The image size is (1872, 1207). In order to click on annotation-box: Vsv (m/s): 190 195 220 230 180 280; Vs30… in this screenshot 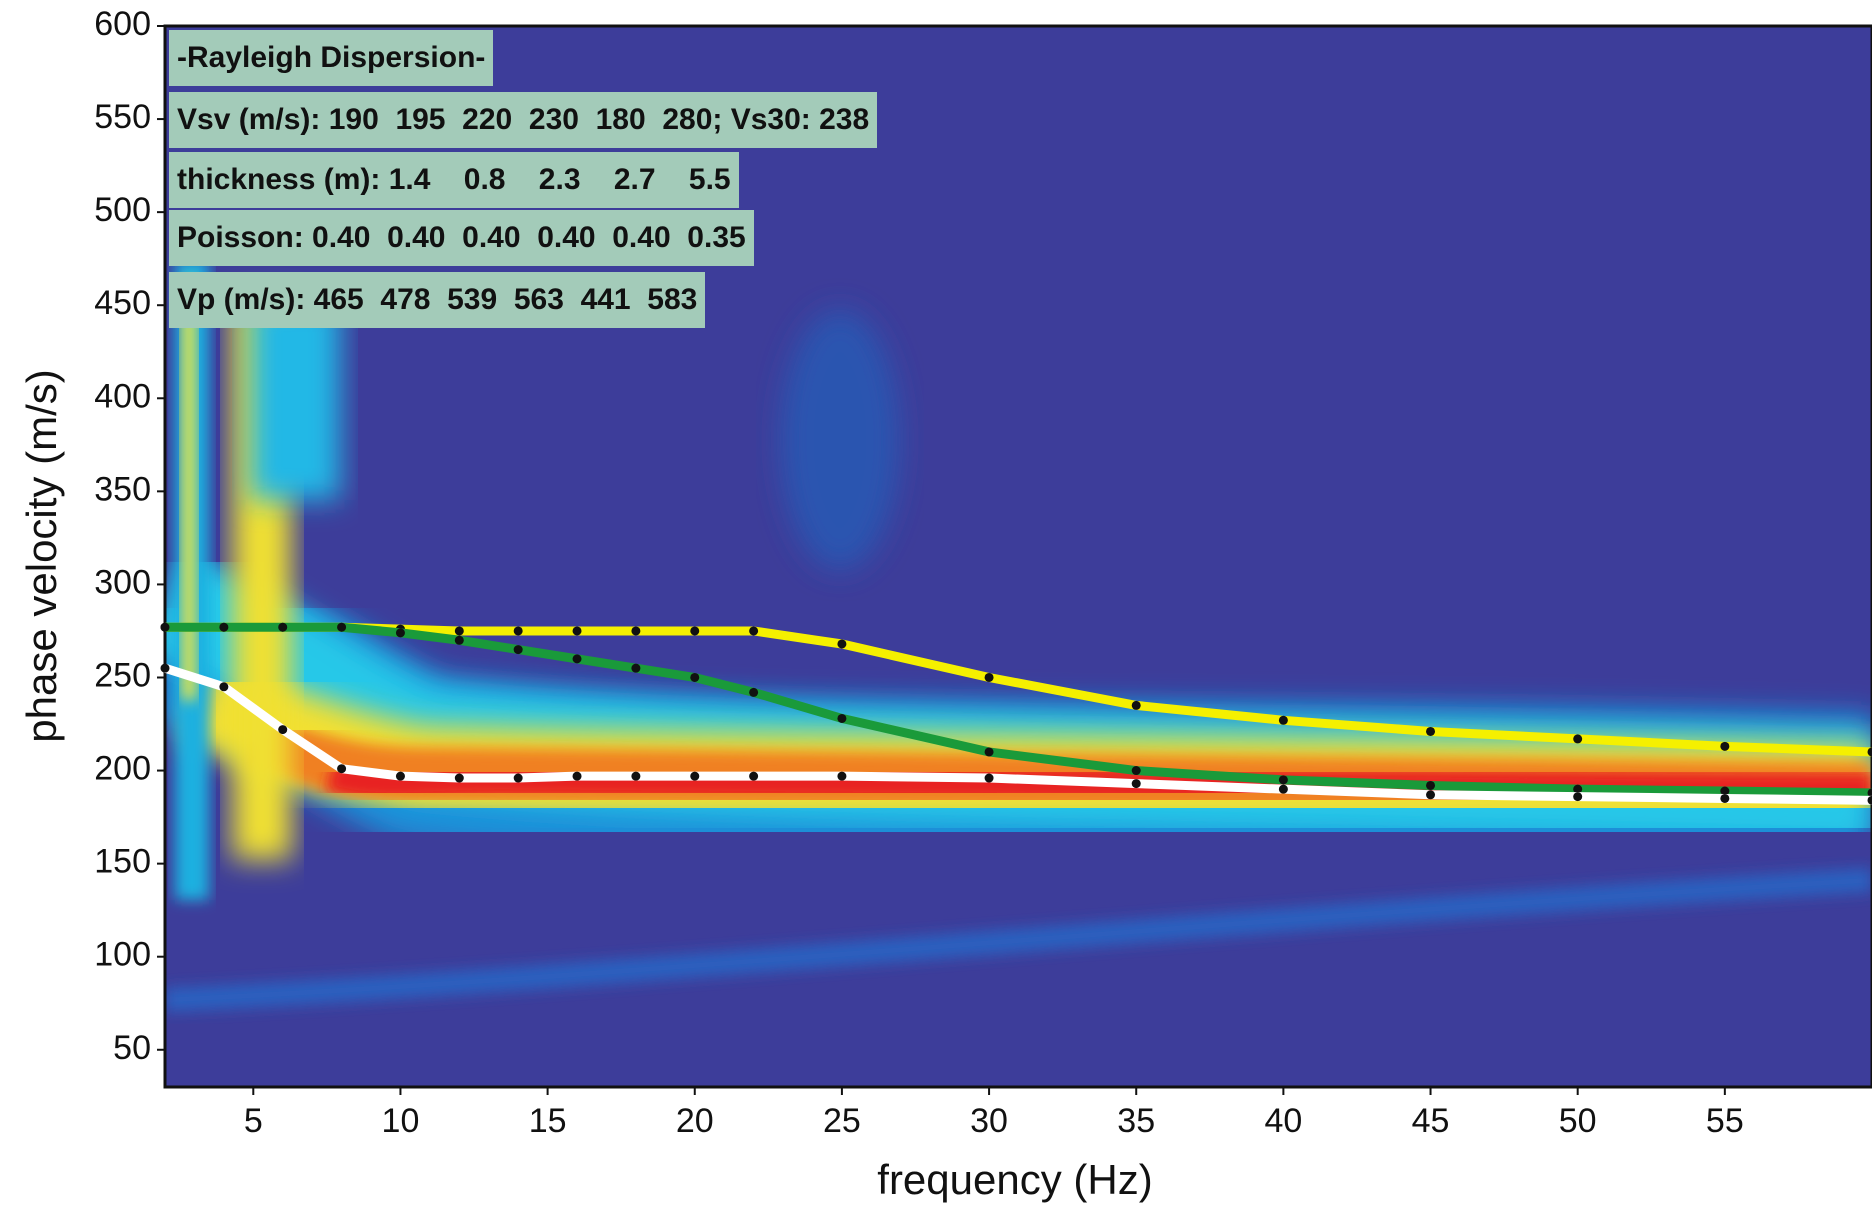, I will do `click(523, 120)`.